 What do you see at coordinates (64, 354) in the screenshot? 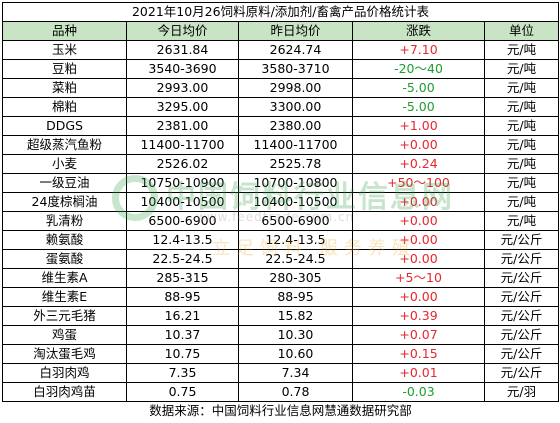
I see `item-name: 淘汰蛋毛鸡` at bounding box center [64, 354].